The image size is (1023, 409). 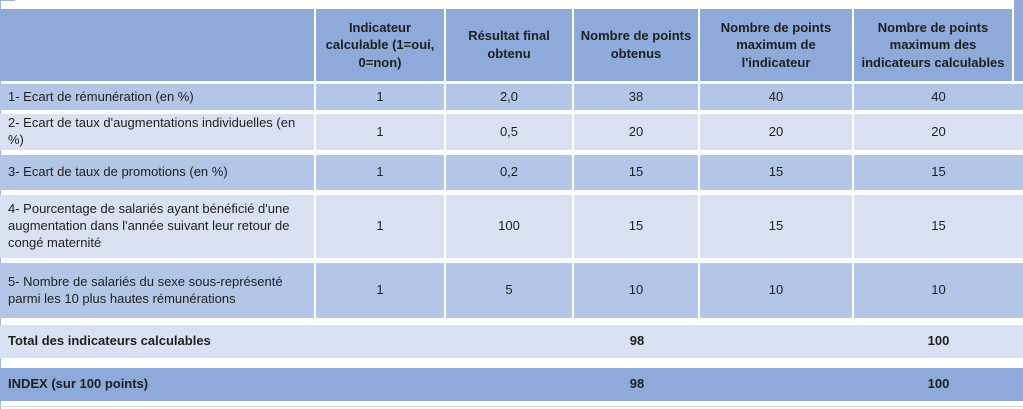 I want to click on max-calculables-cell: 40, so click(x=938, y=97).